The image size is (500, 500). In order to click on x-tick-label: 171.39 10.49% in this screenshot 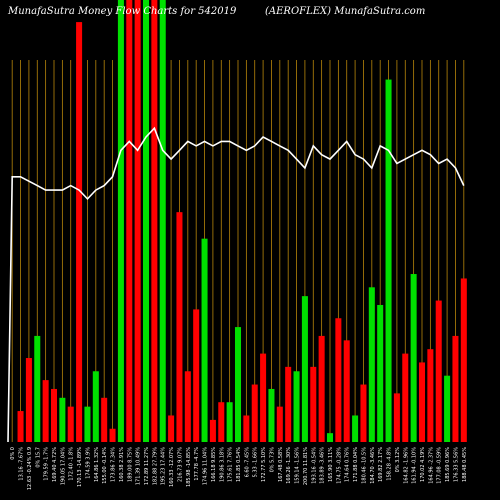, I will do `click(139, 466)`.